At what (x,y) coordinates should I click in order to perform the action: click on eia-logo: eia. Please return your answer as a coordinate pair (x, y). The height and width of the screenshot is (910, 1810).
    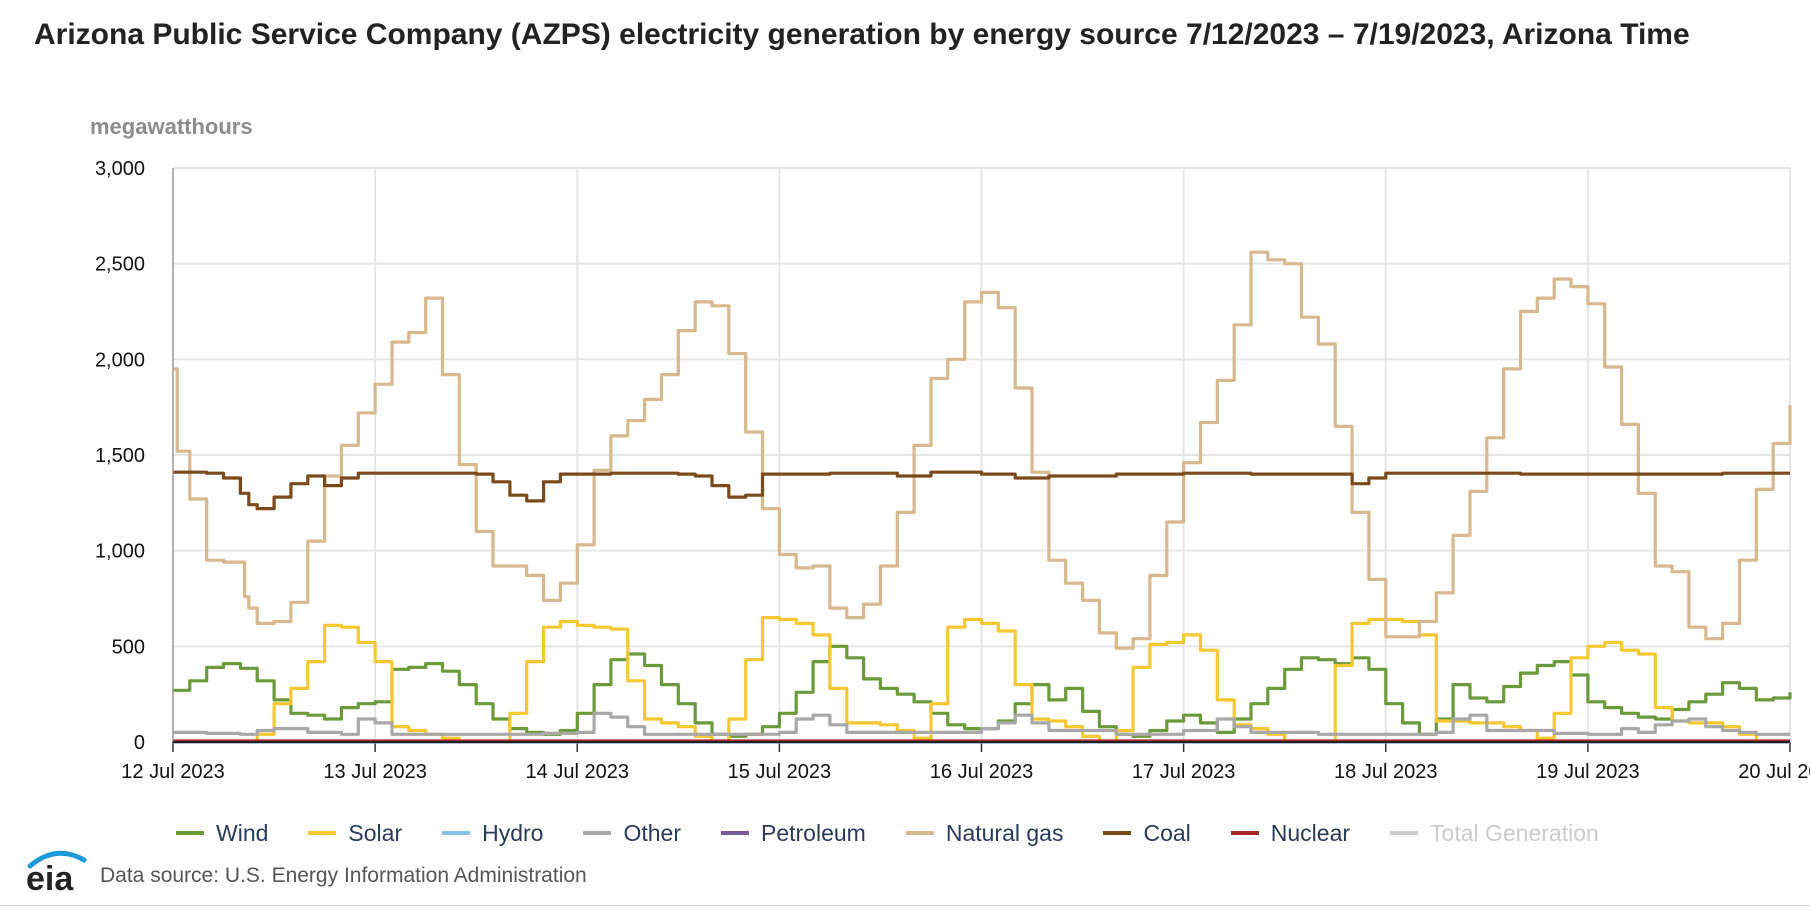
    Looking at the image, I should click on (56, 871).